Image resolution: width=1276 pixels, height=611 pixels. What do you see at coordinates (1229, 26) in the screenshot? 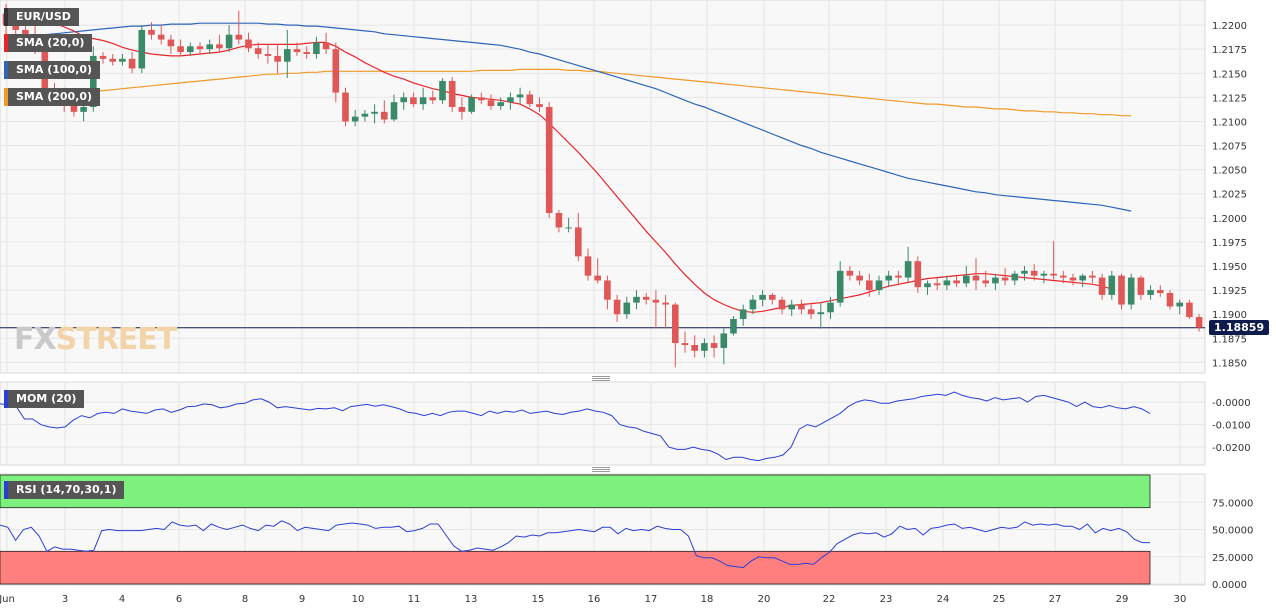
I see `y-tick-label: 1.2200` at bounding box center [1229, 26].